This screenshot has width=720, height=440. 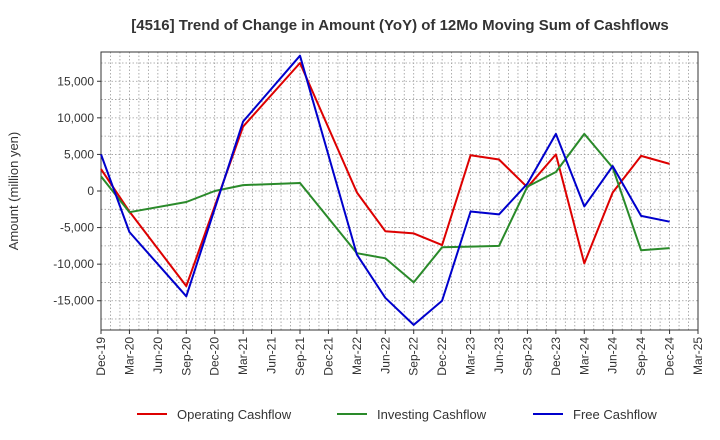 I want to click on legend-label: Investing Cashflow, so click(x=432, y=414).